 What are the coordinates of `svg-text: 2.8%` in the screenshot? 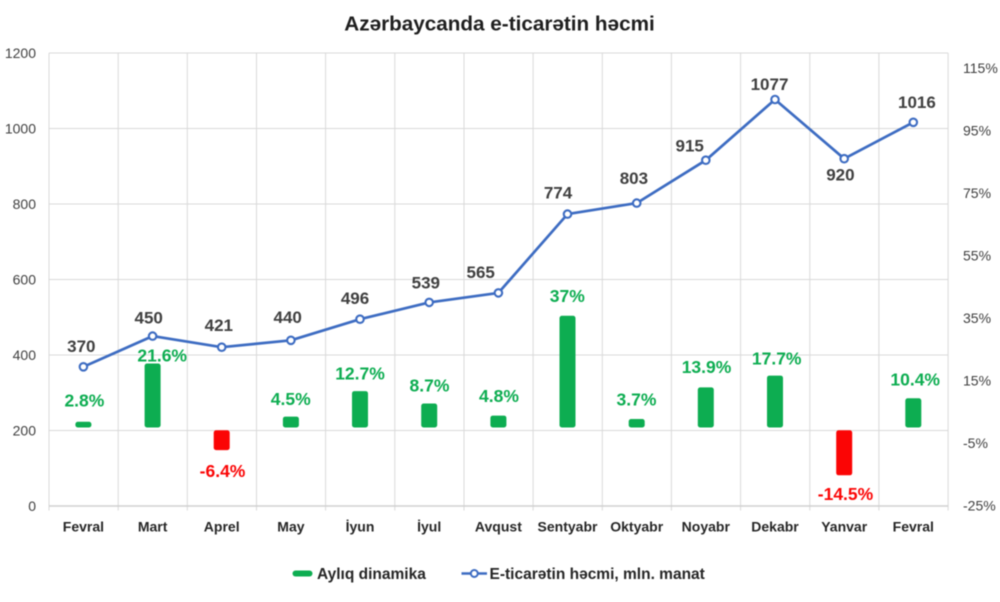 It's located at (84, 401).